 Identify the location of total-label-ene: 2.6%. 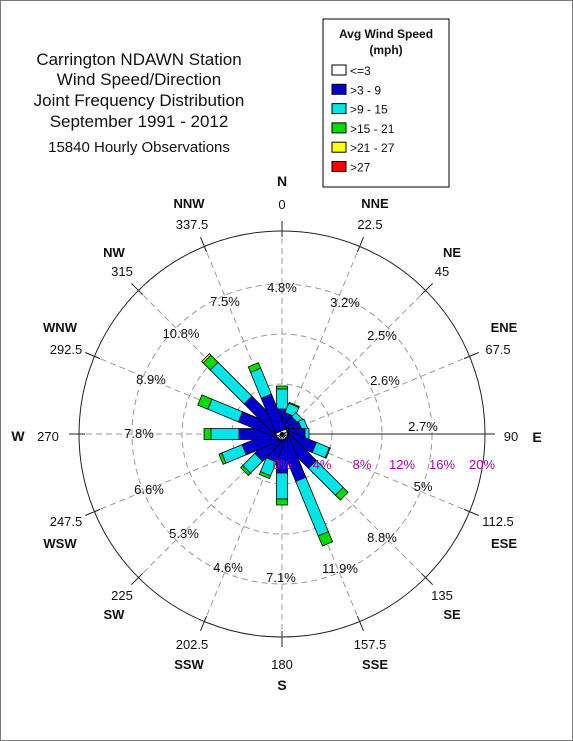
(385, 380).